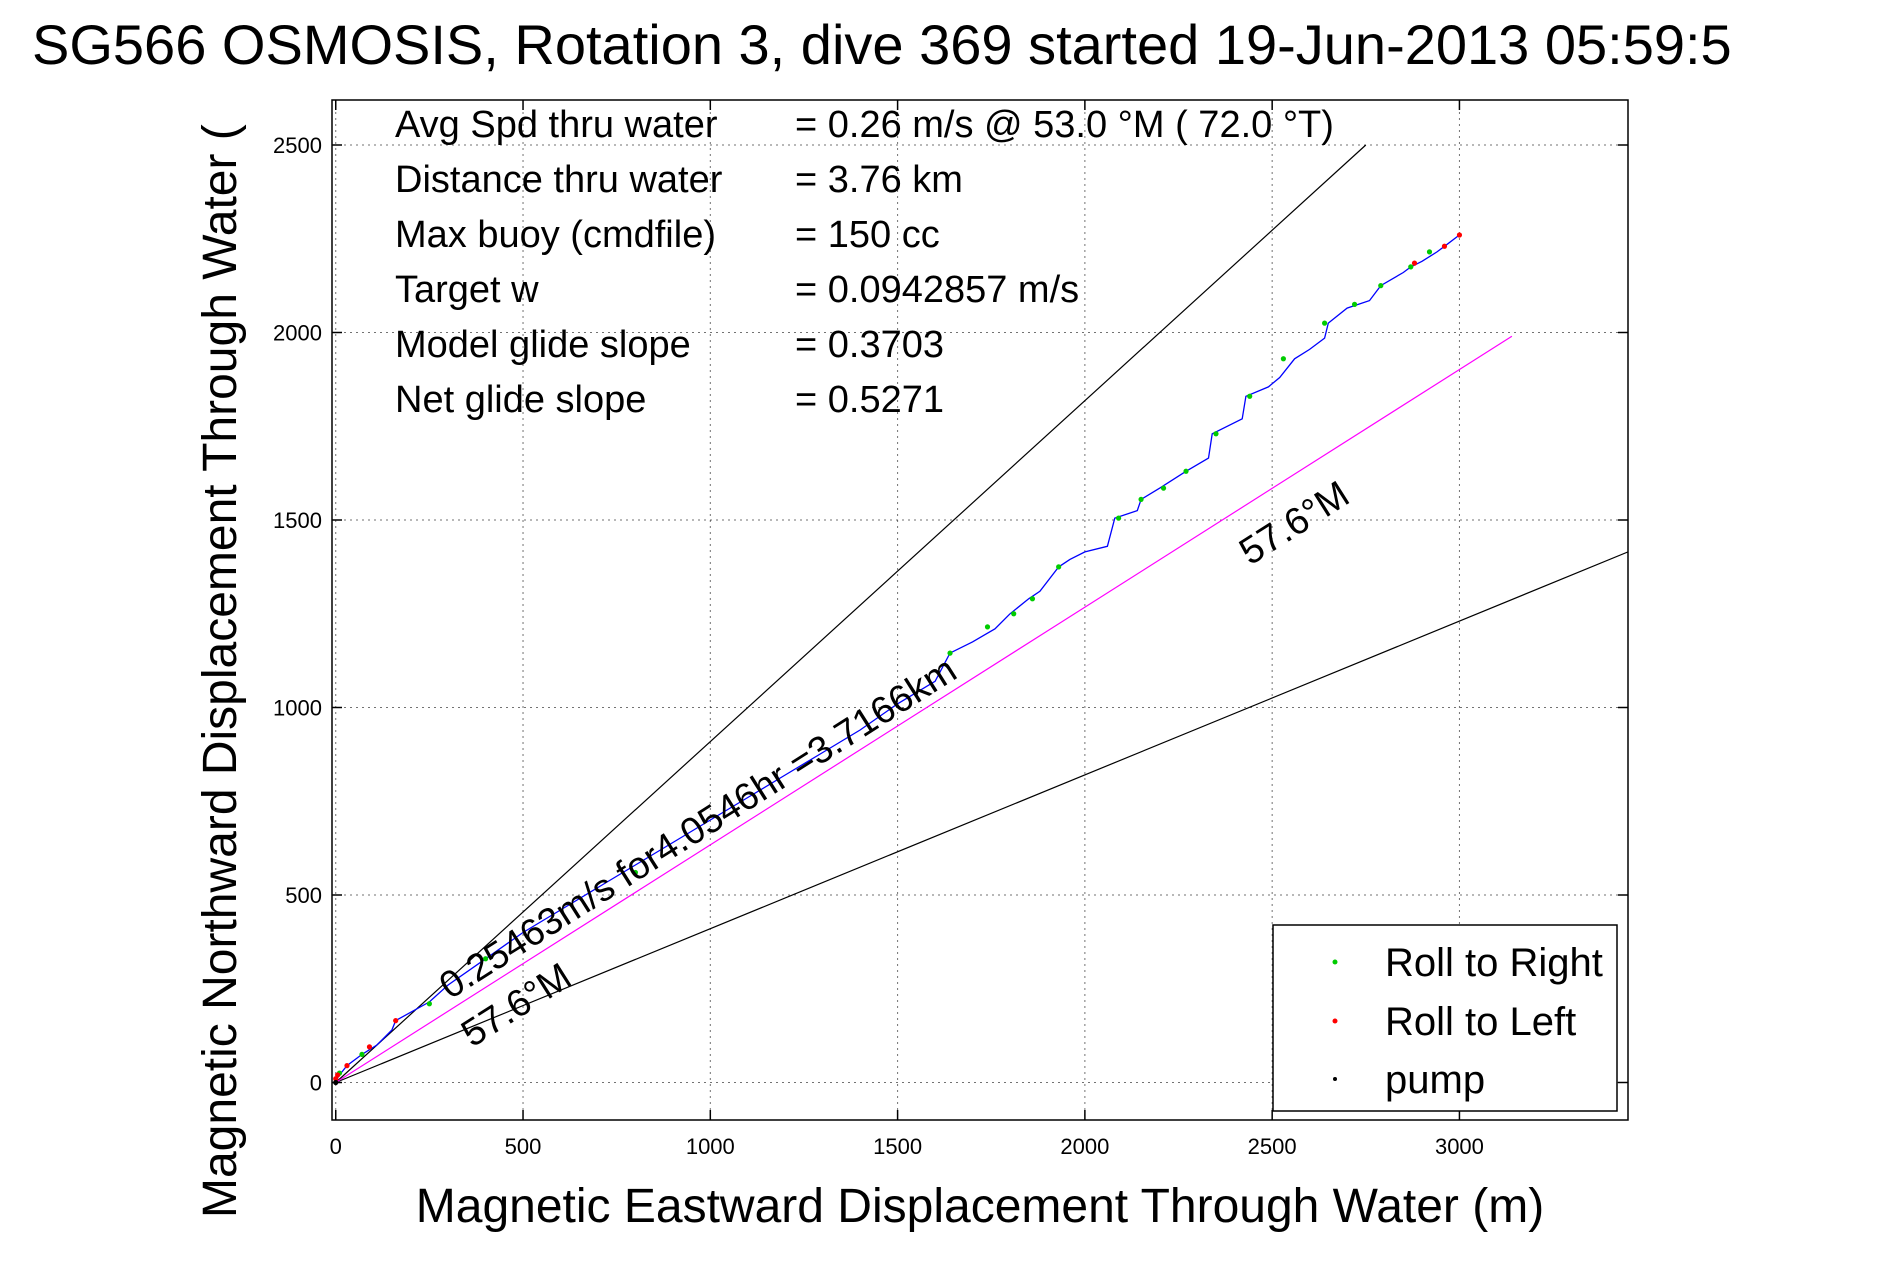 This screenshot has width=1891, height=1262. What do you see at coordinates (520, 400) in the screenshot?
I see `info-label-net-glide: Net glide slope` at bounding box center [520, 400].